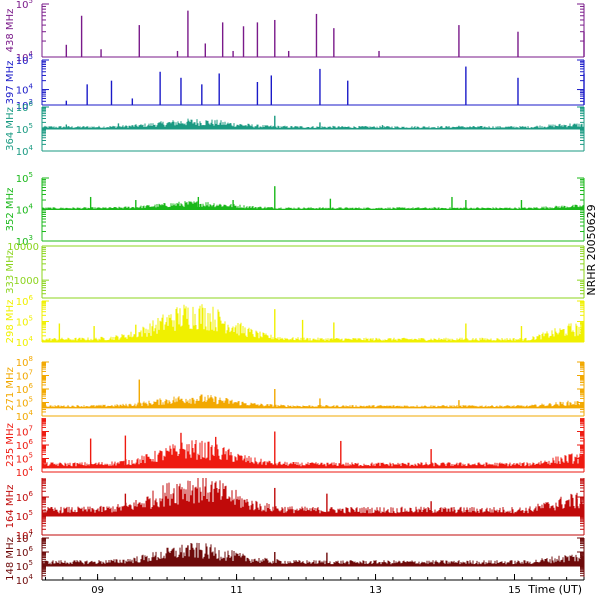 The image size is (600, 600). Describe the element at coordinates (24, 129) in the screenshot. I see `y-tick-label-364-mhz: 10⁵` at that location.